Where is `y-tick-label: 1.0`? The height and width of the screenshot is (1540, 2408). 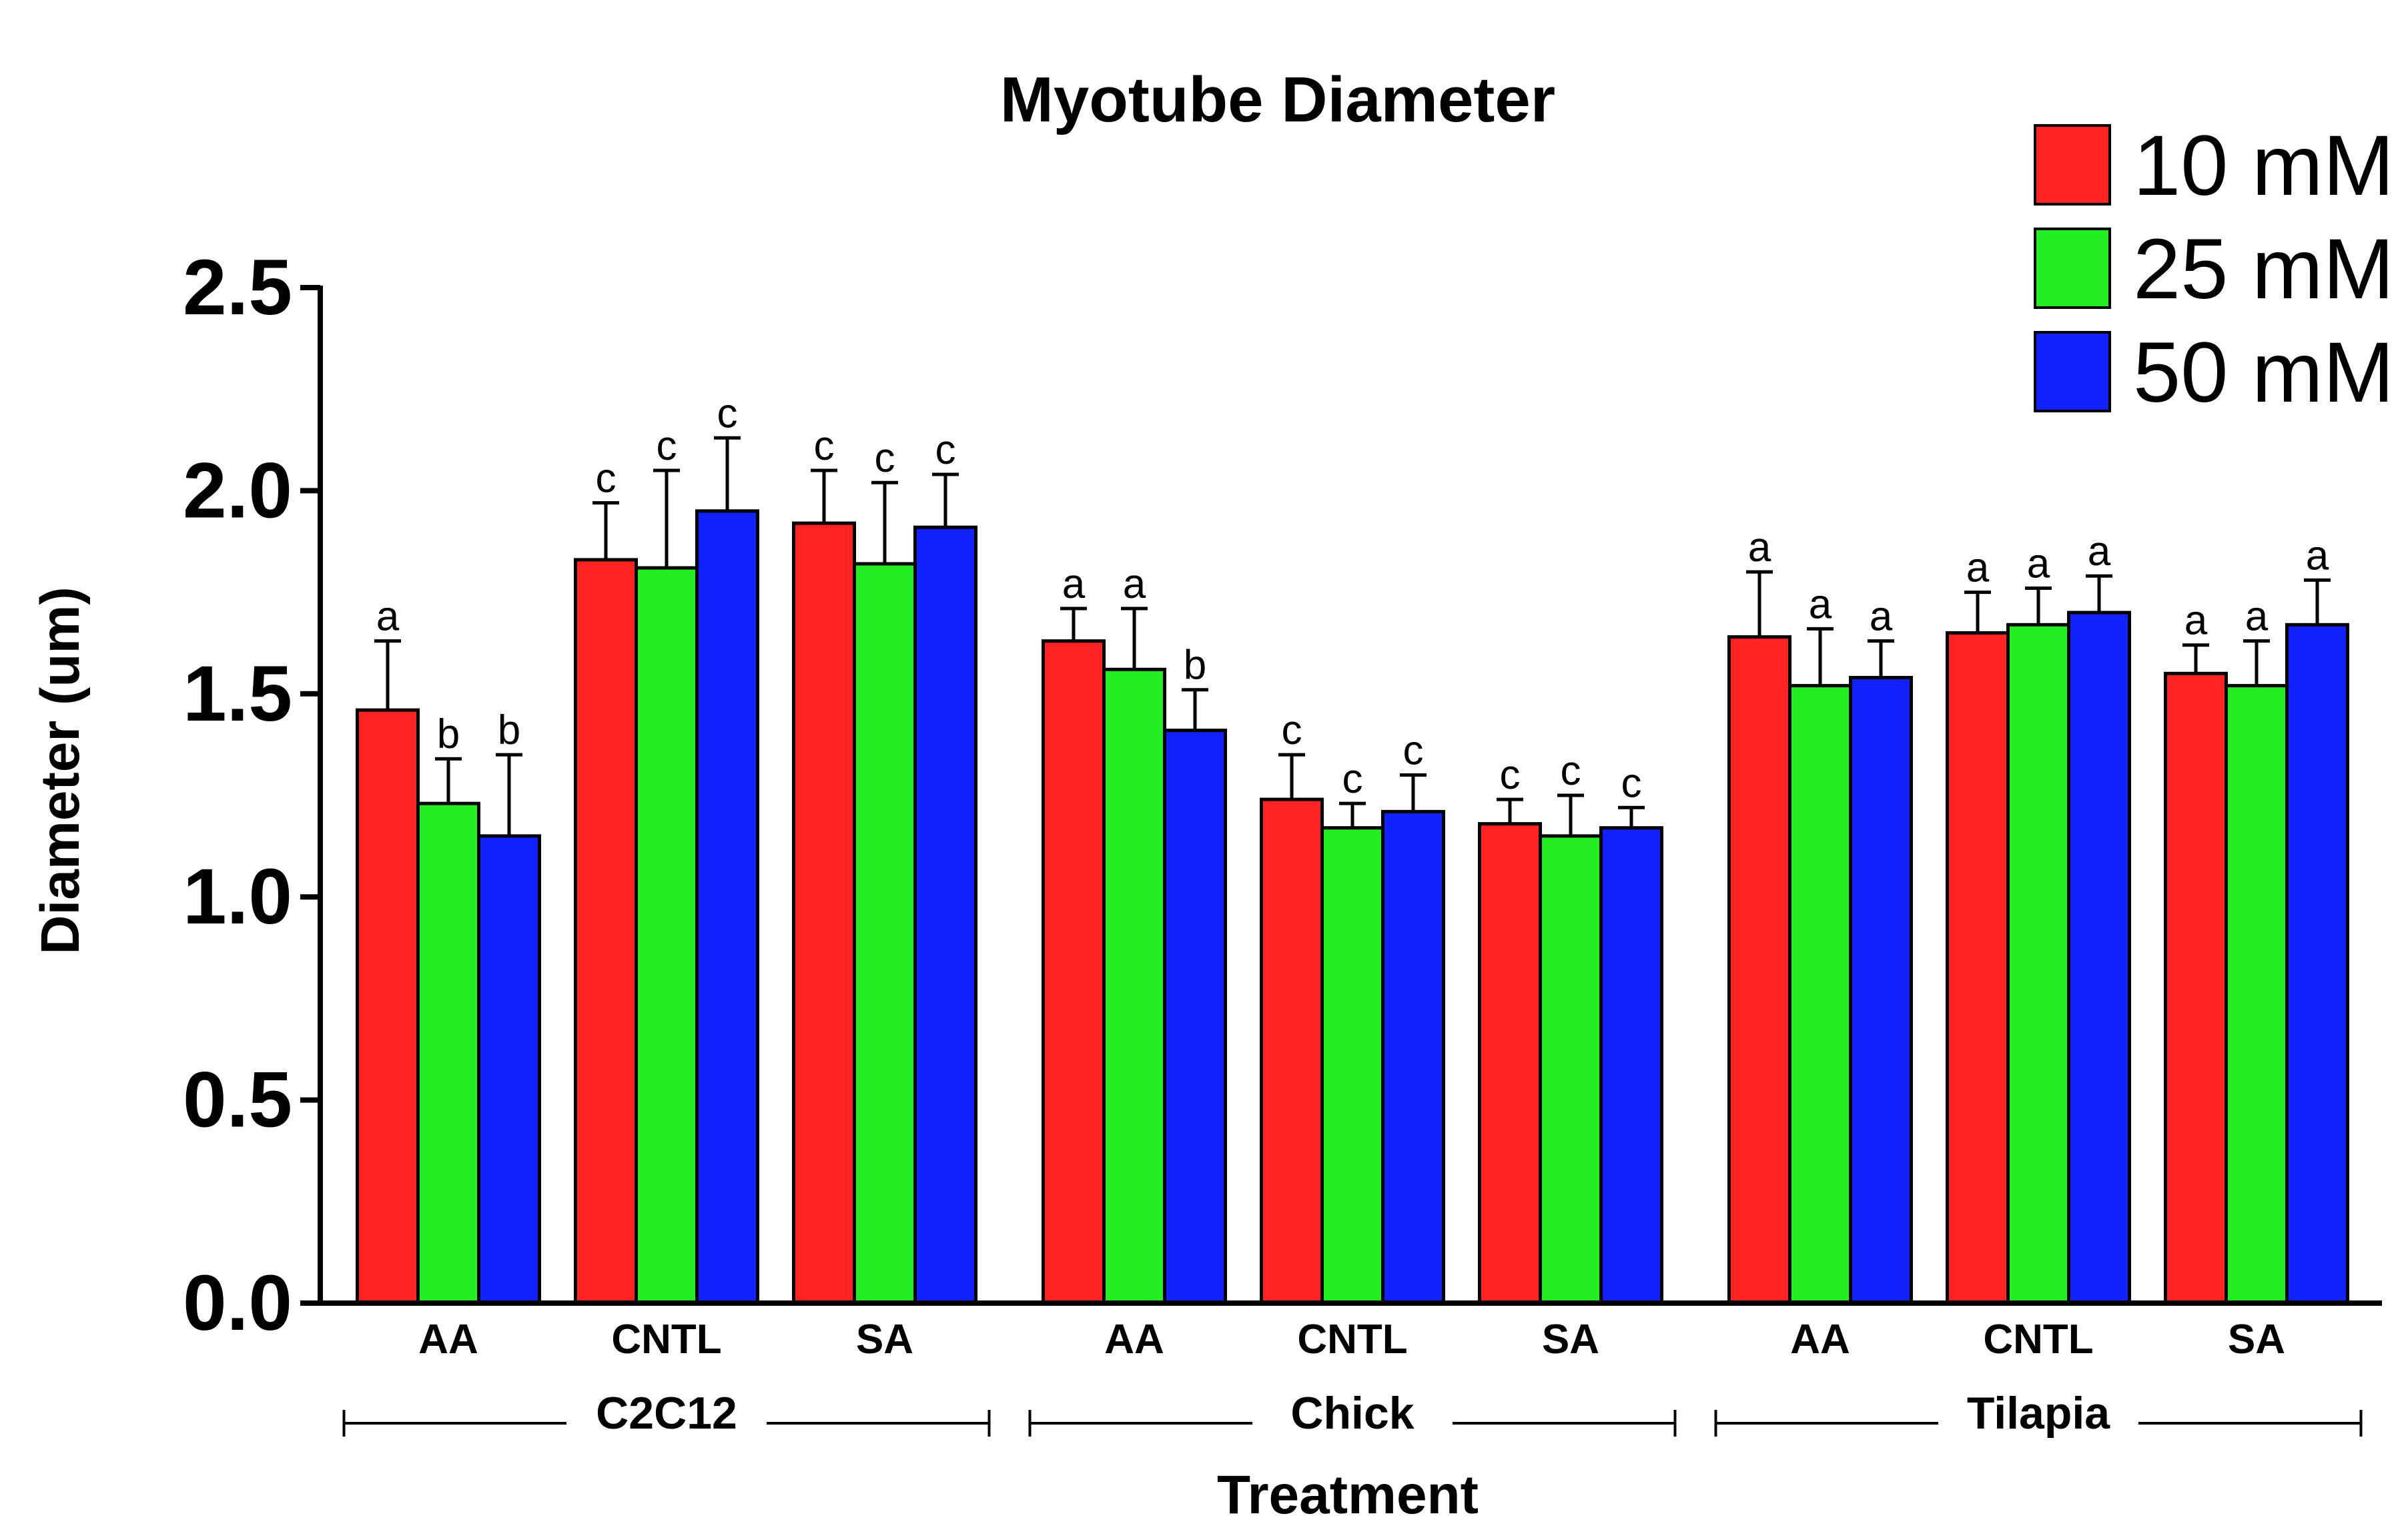 y-tick-label: 1.0 is located at coordinates (238, 897).